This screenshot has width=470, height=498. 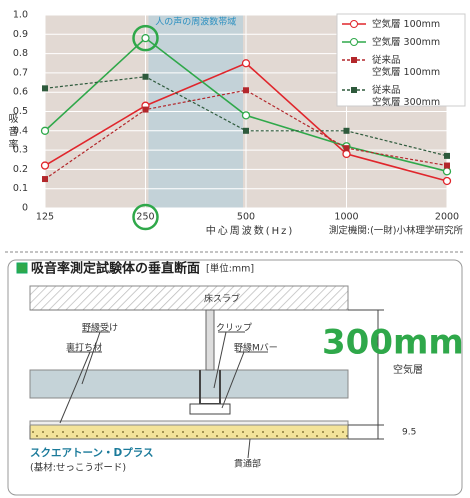 What do you see at coordinates (12, 132) in the screenshot?
I see `y-axis-label: 吸音率` at bounding box center [12, 132].